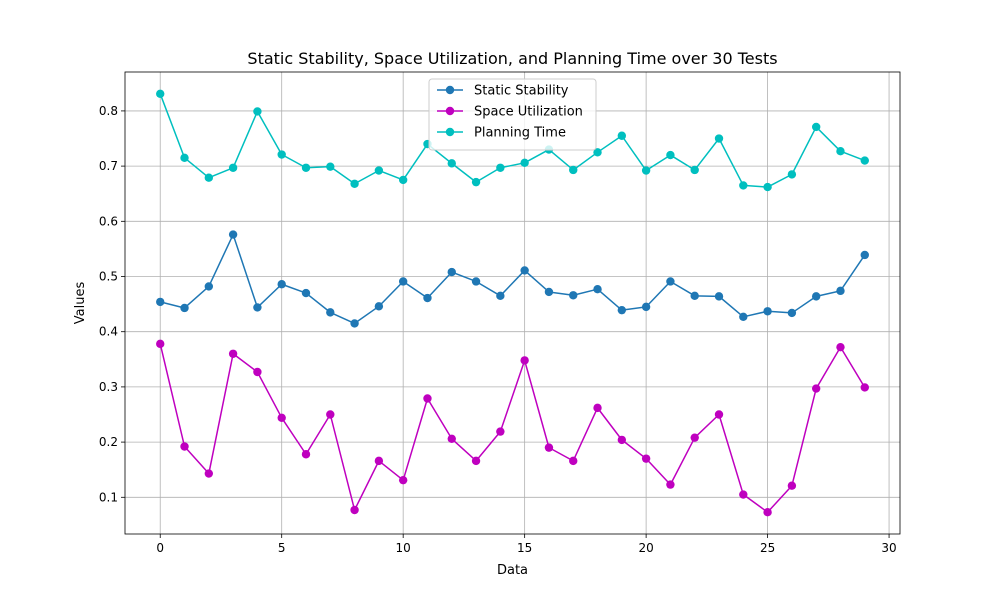  I want to click on x-tick-label: 20, so click(645, 548).